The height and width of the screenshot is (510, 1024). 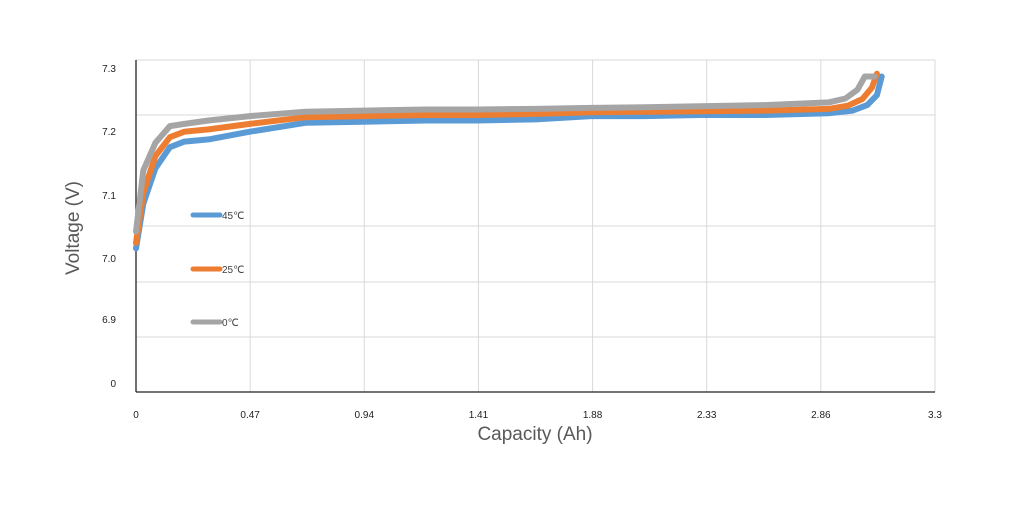 I want to click on x-tick-label: 0.94, so click(x=365, y=415).